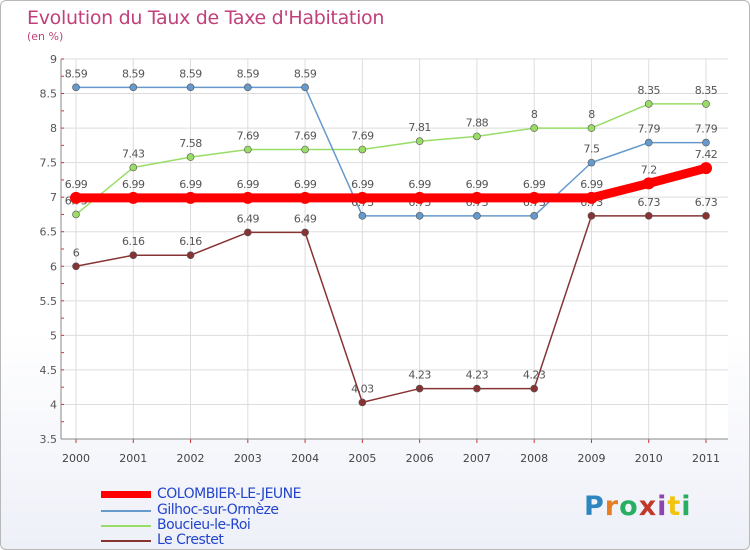 This screenshot has width=750, height=550. Describe the element at coordinates (53, 128) in the screenshot. I see `y-tick-label: 8` at that location.